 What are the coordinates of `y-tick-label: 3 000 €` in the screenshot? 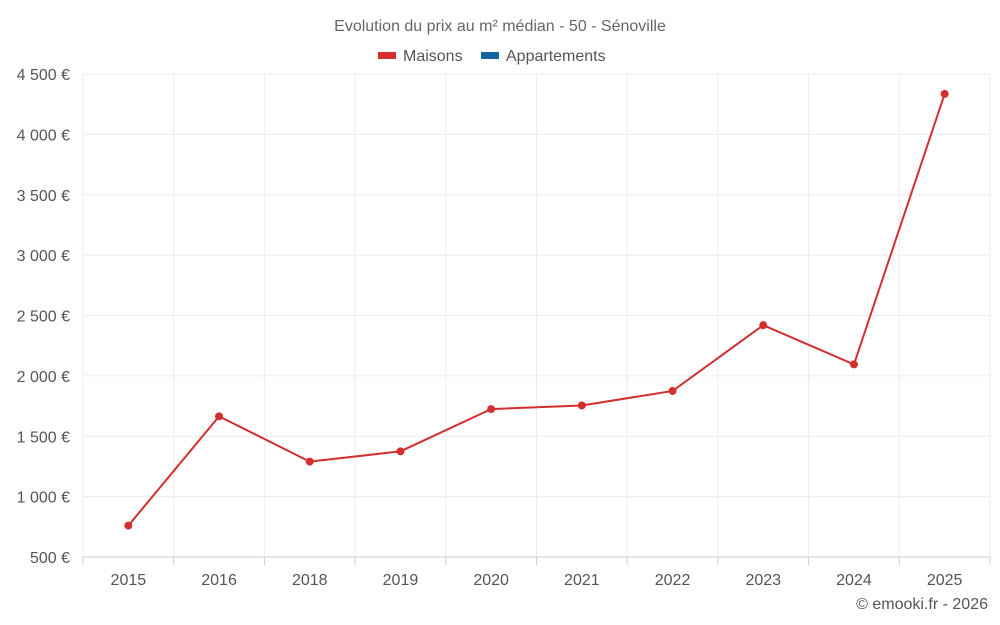 It's located at (43, 256).